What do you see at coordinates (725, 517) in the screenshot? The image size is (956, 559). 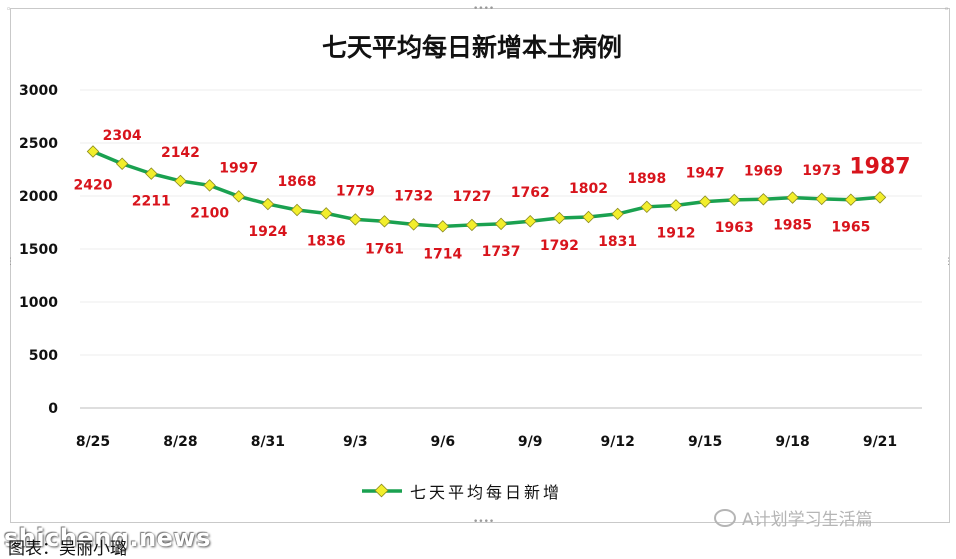 I see `wechat-icon` at bounding box center [725, 517].